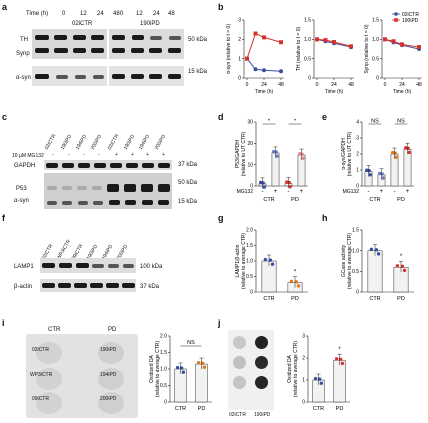 The height and width of the screenshot is (423, 428). What do you see at coordinates (96, 142) in the screenshot?
I see `sample-label: 200iPD` at bounding box center [96, 142].